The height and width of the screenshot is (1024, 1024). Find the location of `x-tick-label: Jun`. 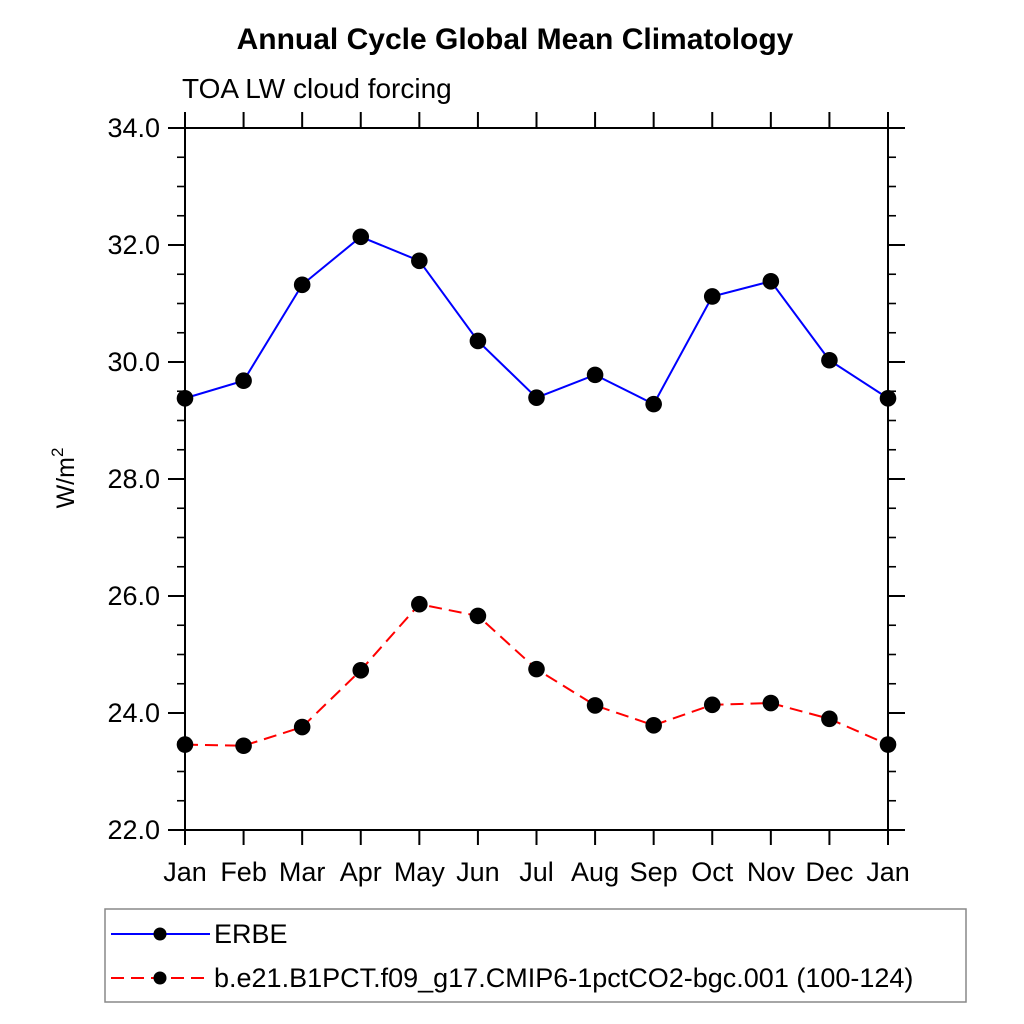

x-tick-label: Jun is located at coordinates (478, 872).